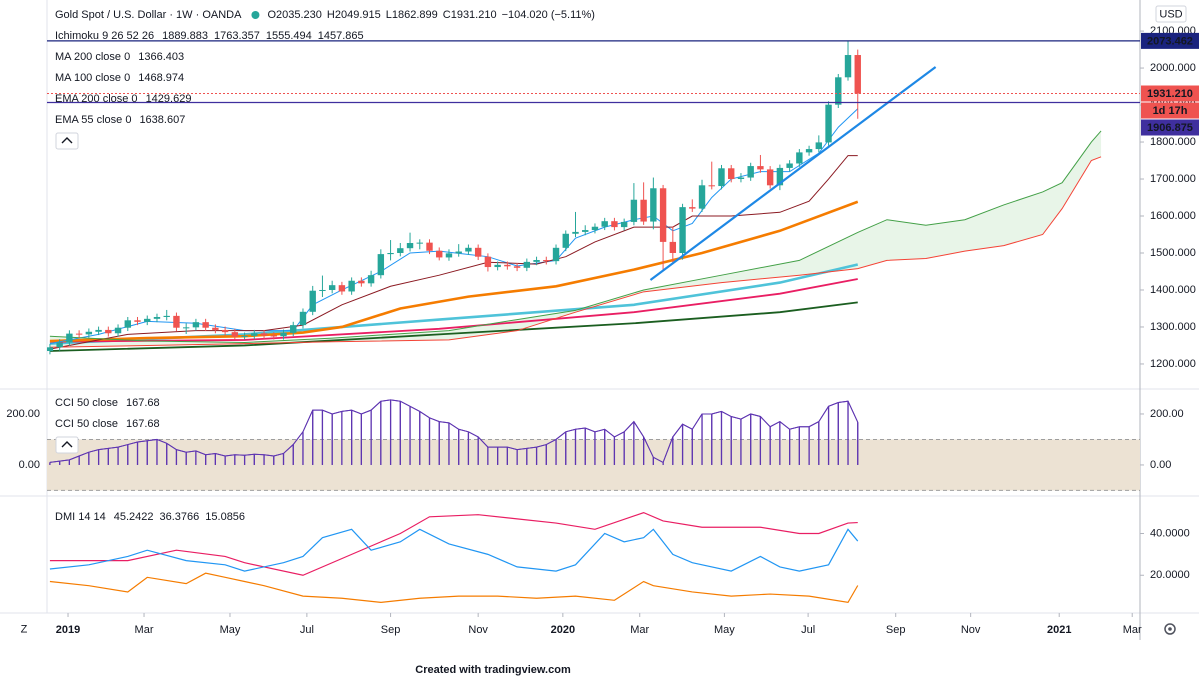 This screenshot has height=698, width=1199. Describe the element at coordinates (1173, 68) in the screenshot. I see `y-tick-label: 2000.000` at that location.